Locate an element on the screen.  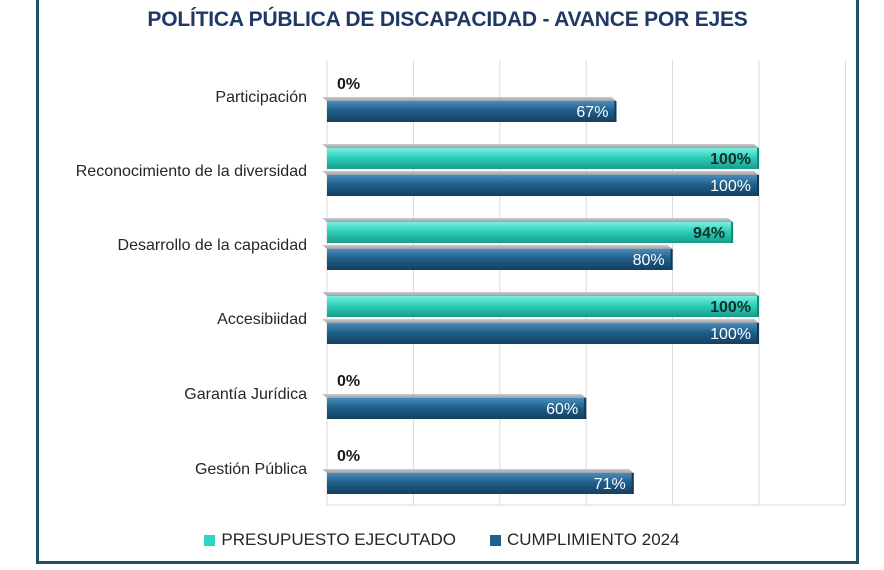
category-label: Reconocimiento de la diversidad is located at coordinates (191, 171).